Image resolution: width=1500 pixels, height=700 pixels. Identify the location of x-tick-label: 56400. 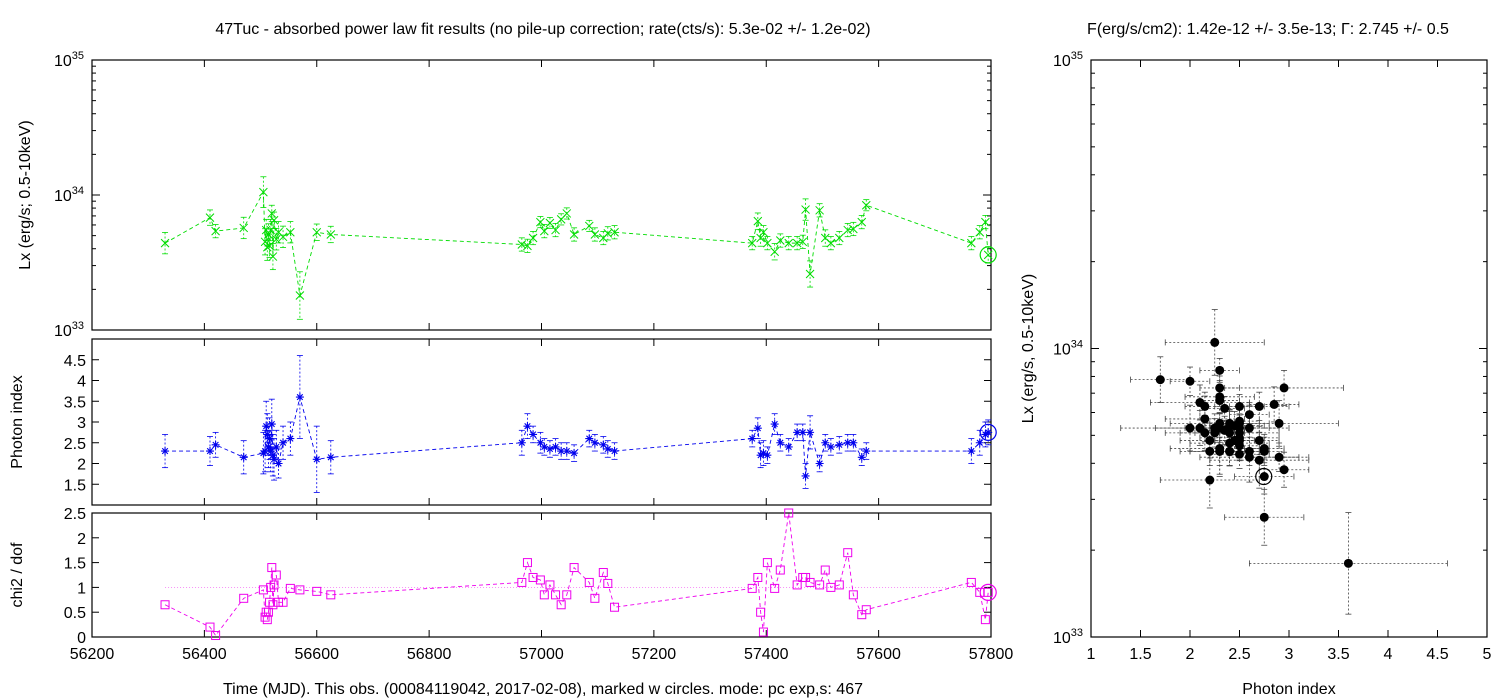
(204, 654).